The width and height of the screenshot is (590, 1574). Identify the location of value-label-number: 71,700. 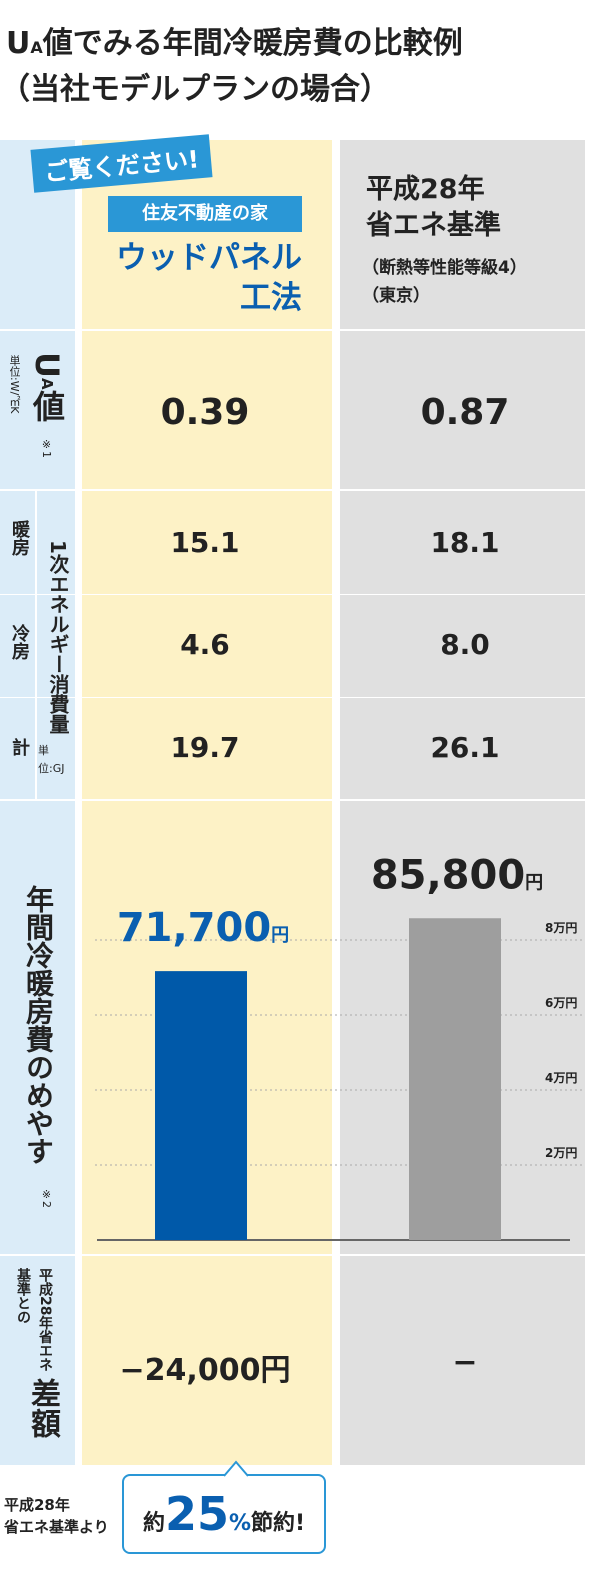
(194, 928).